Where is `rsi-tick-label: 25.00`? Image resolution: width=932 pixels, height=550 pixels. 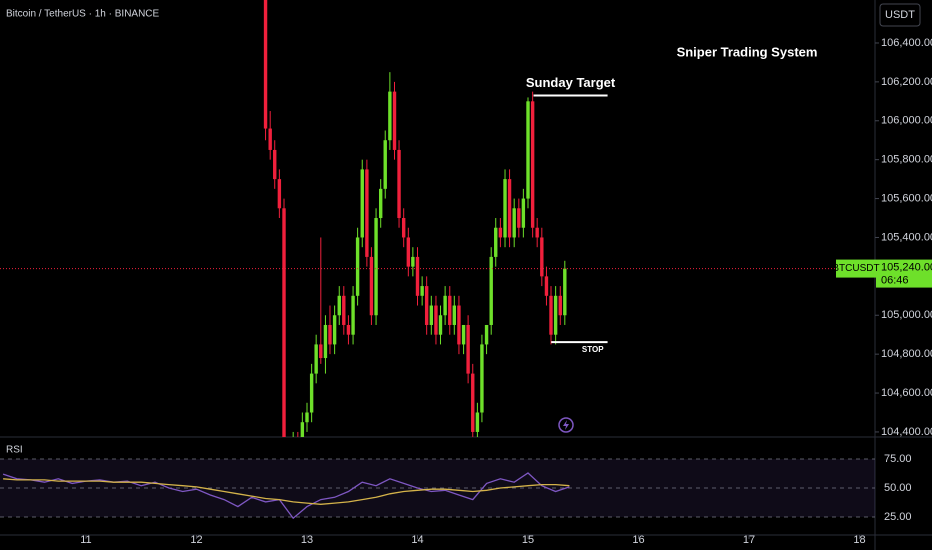
rsi-tick-label: 25.00 is located at coordinates (898, 517).